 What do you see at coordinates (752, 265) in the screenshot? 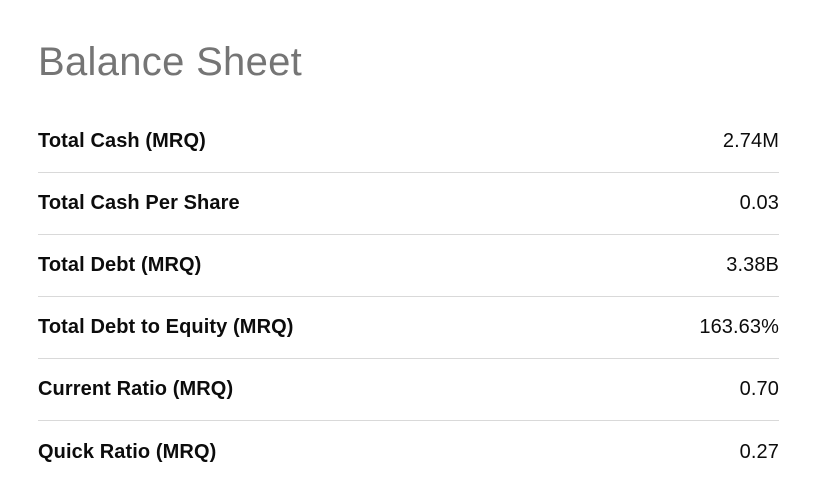
I see `metric-value: 3.38B` at bounding box center [752, 265].